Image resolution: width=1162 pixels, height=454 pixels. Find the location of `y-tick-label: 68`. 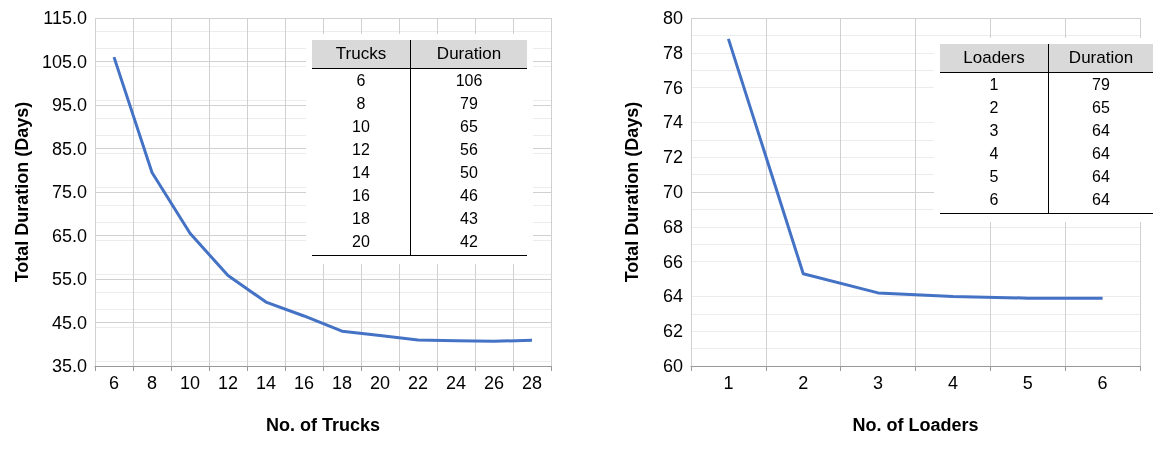

y-tick-label: 68 is located at coordinates (672, 226).